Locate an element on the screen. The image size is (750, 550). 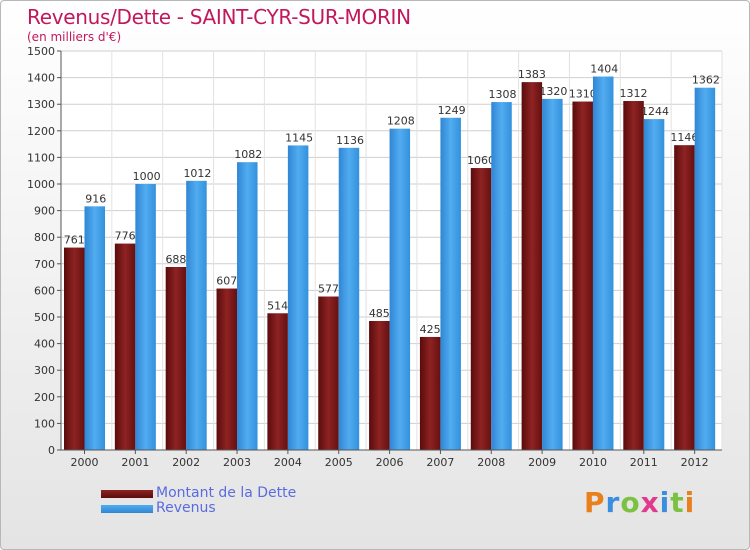
y-tick-label: 1200 is located at coordinates (41, 131).